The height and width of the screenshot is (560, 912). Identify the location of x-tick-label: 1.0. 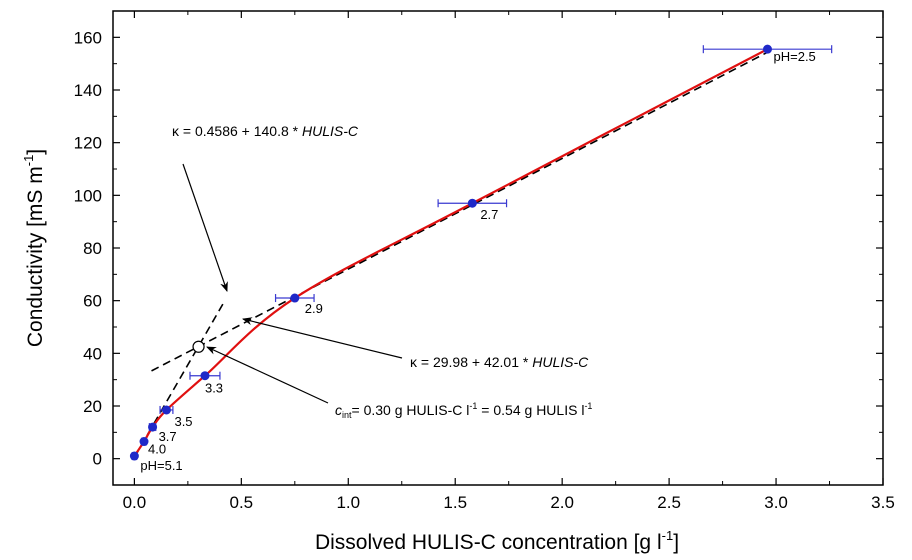
(348, 502).